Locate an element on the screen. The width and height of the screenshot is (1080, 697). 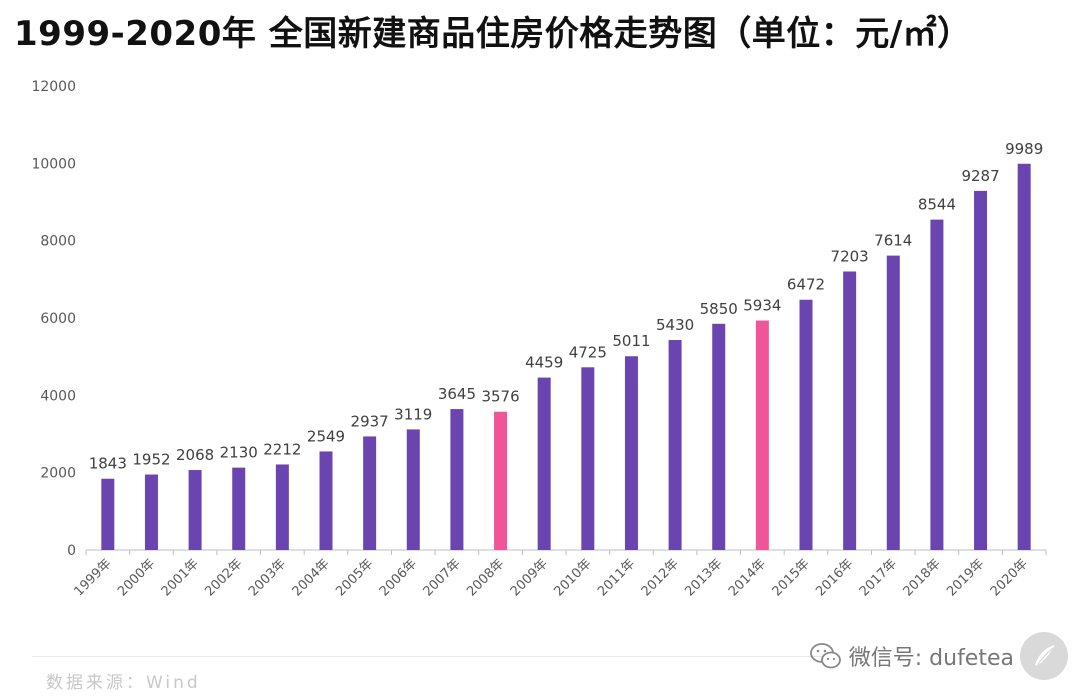
data-label: 1952 is located at coordinates (151, 460).